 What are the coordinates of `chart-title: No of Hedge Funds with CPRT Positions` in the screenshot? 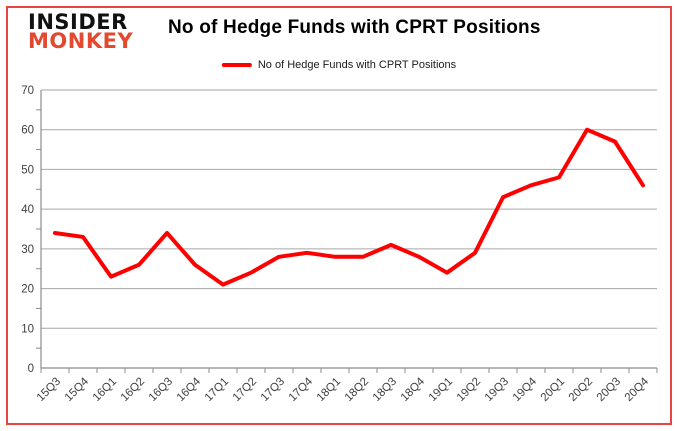 It's located at (354, 27).